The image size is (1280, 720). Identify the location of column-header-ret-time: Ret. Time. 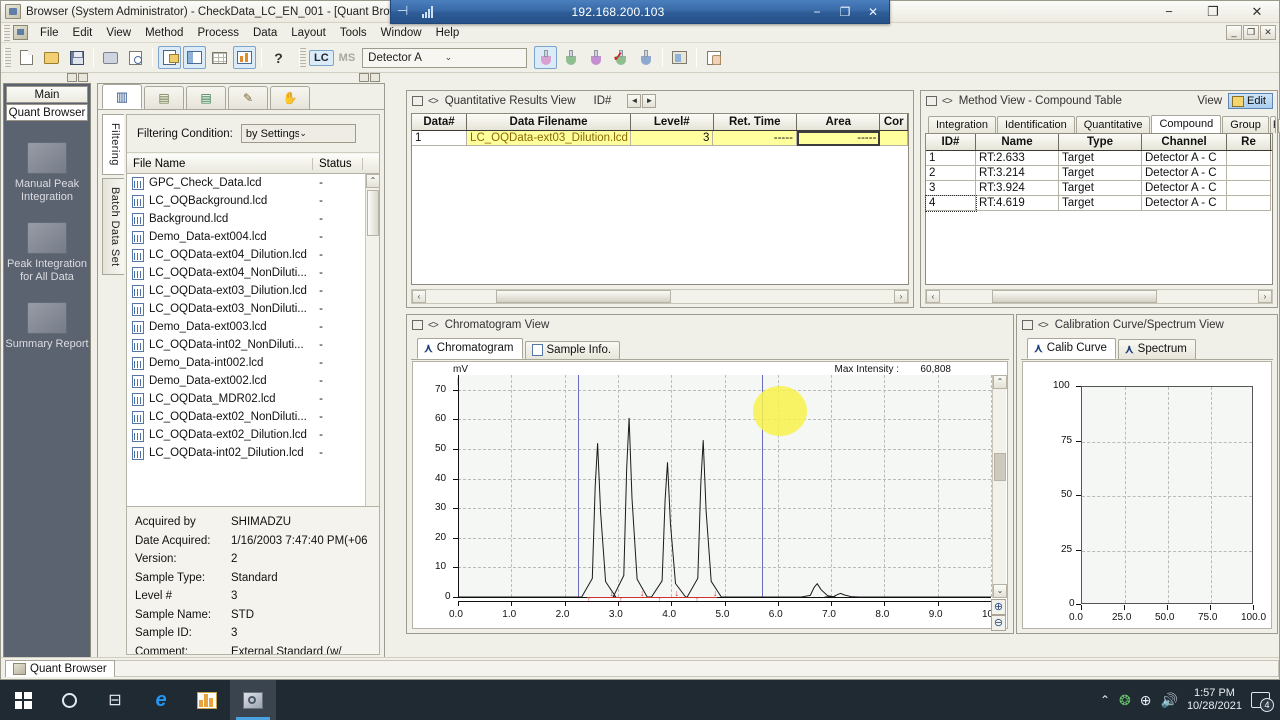
(755, 122).